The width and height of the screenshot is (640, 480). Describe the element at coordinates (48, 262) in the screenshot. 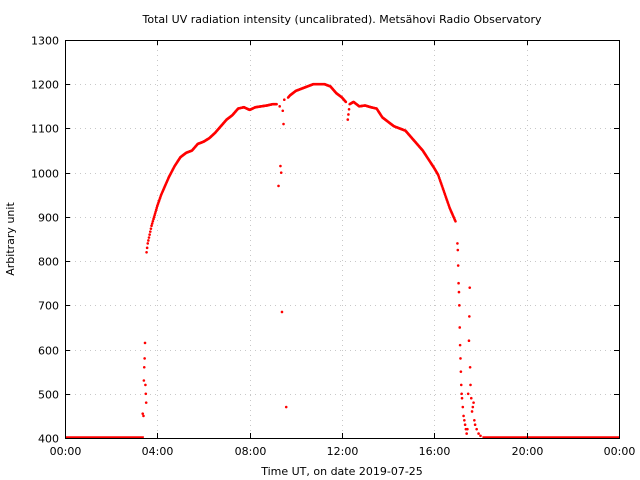

I see `y-tick-label: 800` at that location.